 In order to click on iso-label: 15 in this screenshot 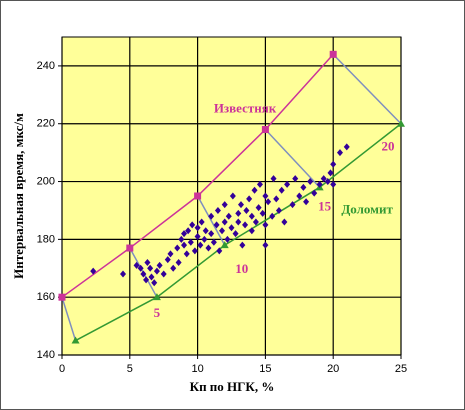, I will do `click(325, 205)`.